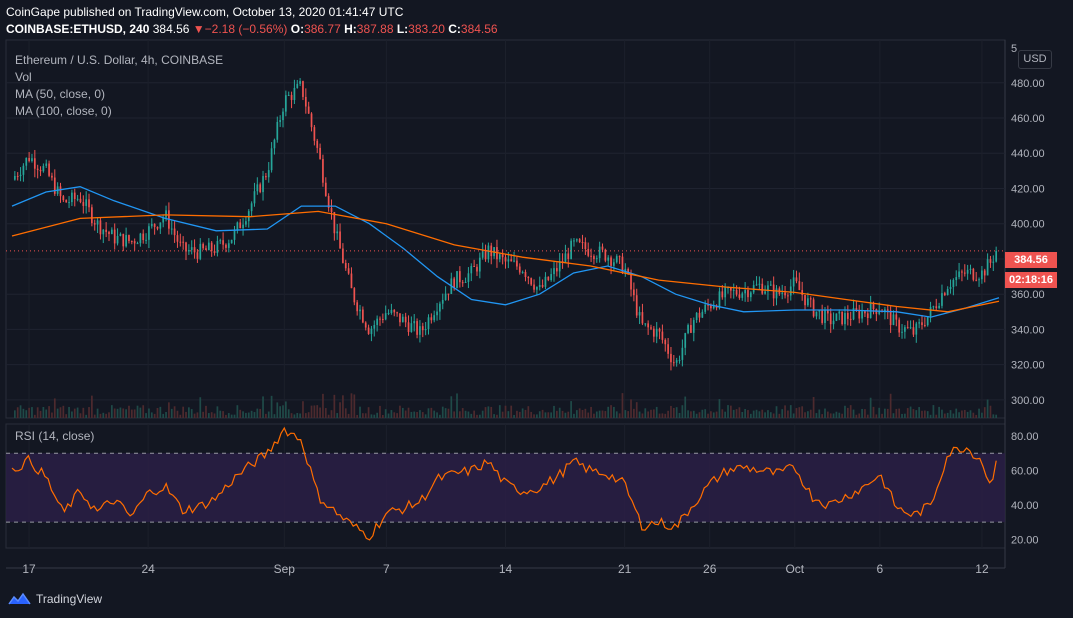  Describe the element at coordinates (119, 60) in the screenshot. I see `legend-title: Ethereum / U.S. Dollar, 4h, COINBASE` at that location.